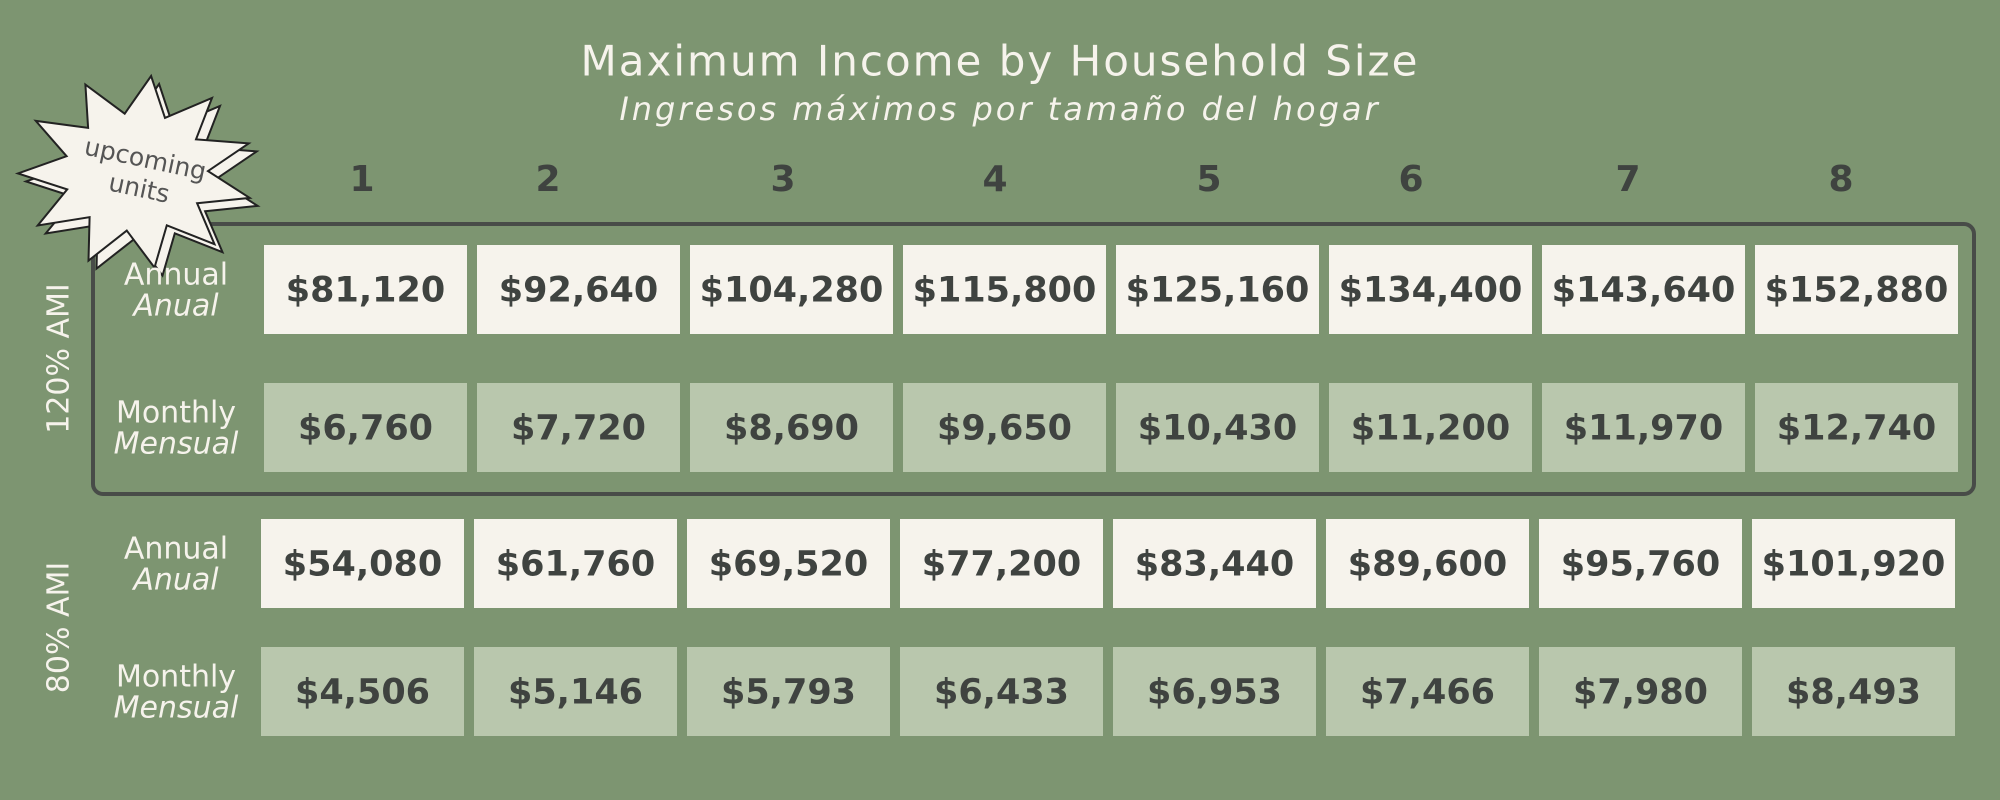 This screenshot has width=2000, height=800. I want to click on cell-value: $8,493, so click(1853, 693).